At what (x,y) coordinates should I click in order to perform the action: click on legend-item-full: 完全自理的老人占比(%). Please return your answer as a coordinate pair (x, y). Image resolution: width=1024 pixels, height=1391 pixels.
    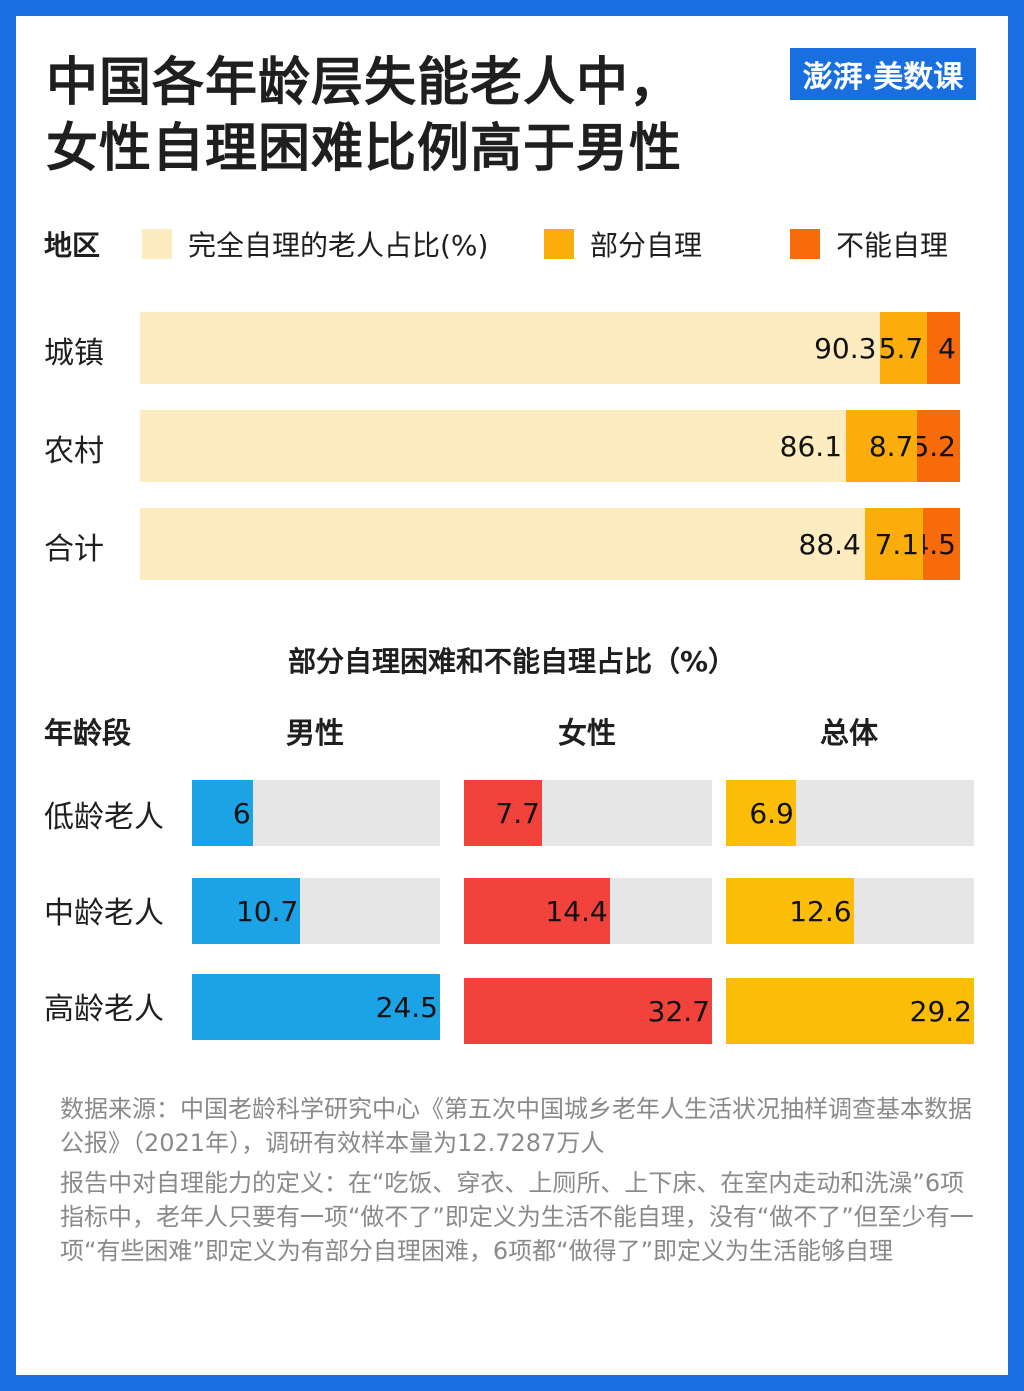
    Looking at the image, I should click on (315, 244).